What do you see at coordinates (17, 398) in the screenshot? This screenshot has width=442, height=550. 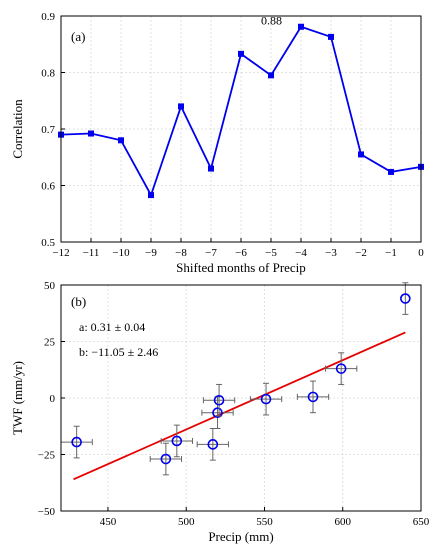 I see `panel-b-ylabel: TWF (mm/yr)` at bounding box center [17, 398].